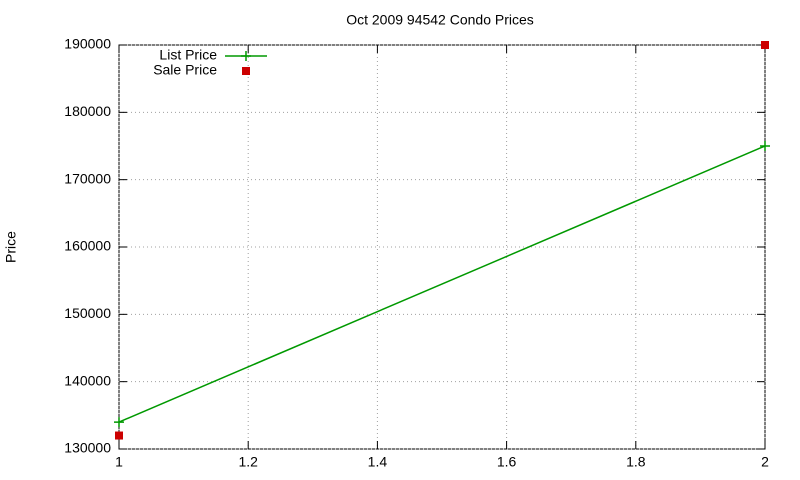 This screenshot has height=480, width=800. What do you see at coordinates (87, 448) in the screenshot?
I see `y-tick-label: 130000` at bounding box center [87, 448].